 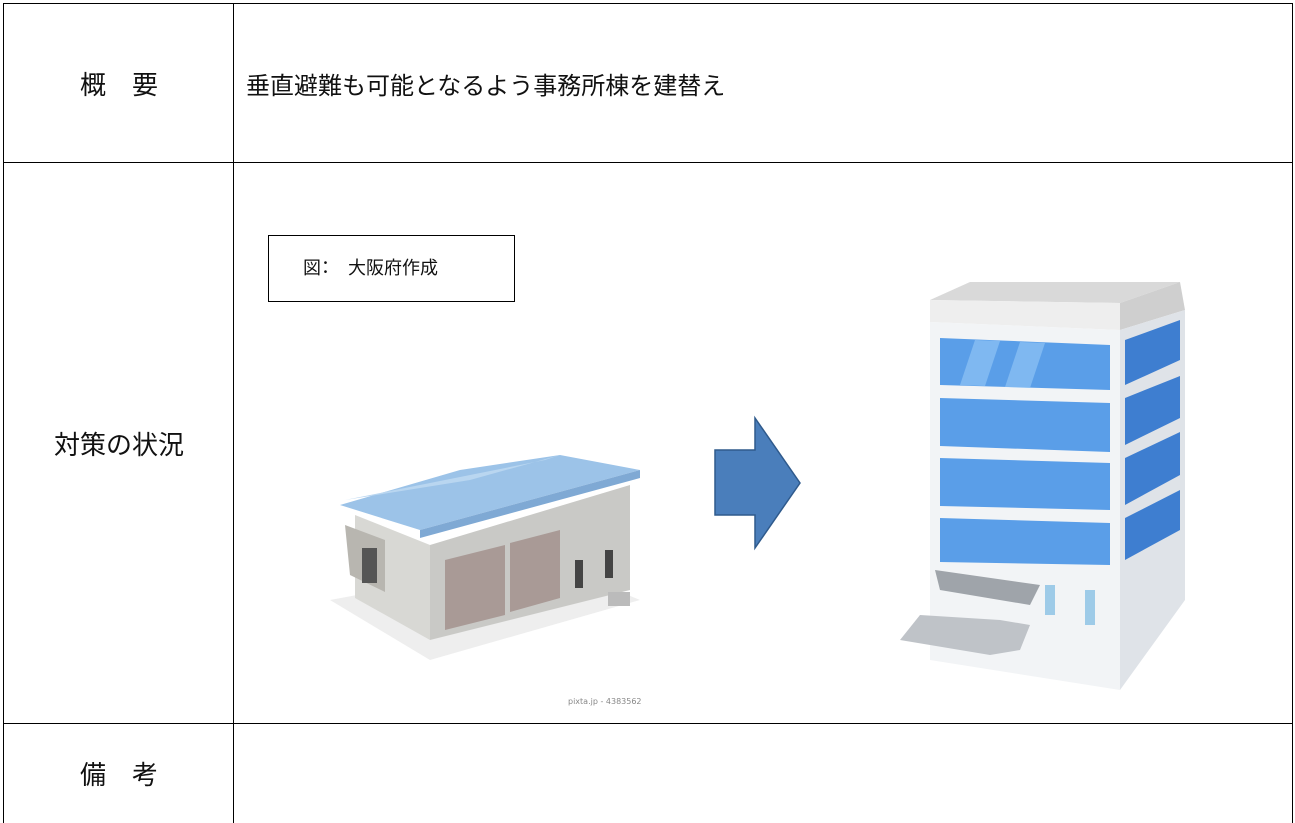 I want to click on figure-caption: 図： 大阪府作成, so click(x=391, y=268).